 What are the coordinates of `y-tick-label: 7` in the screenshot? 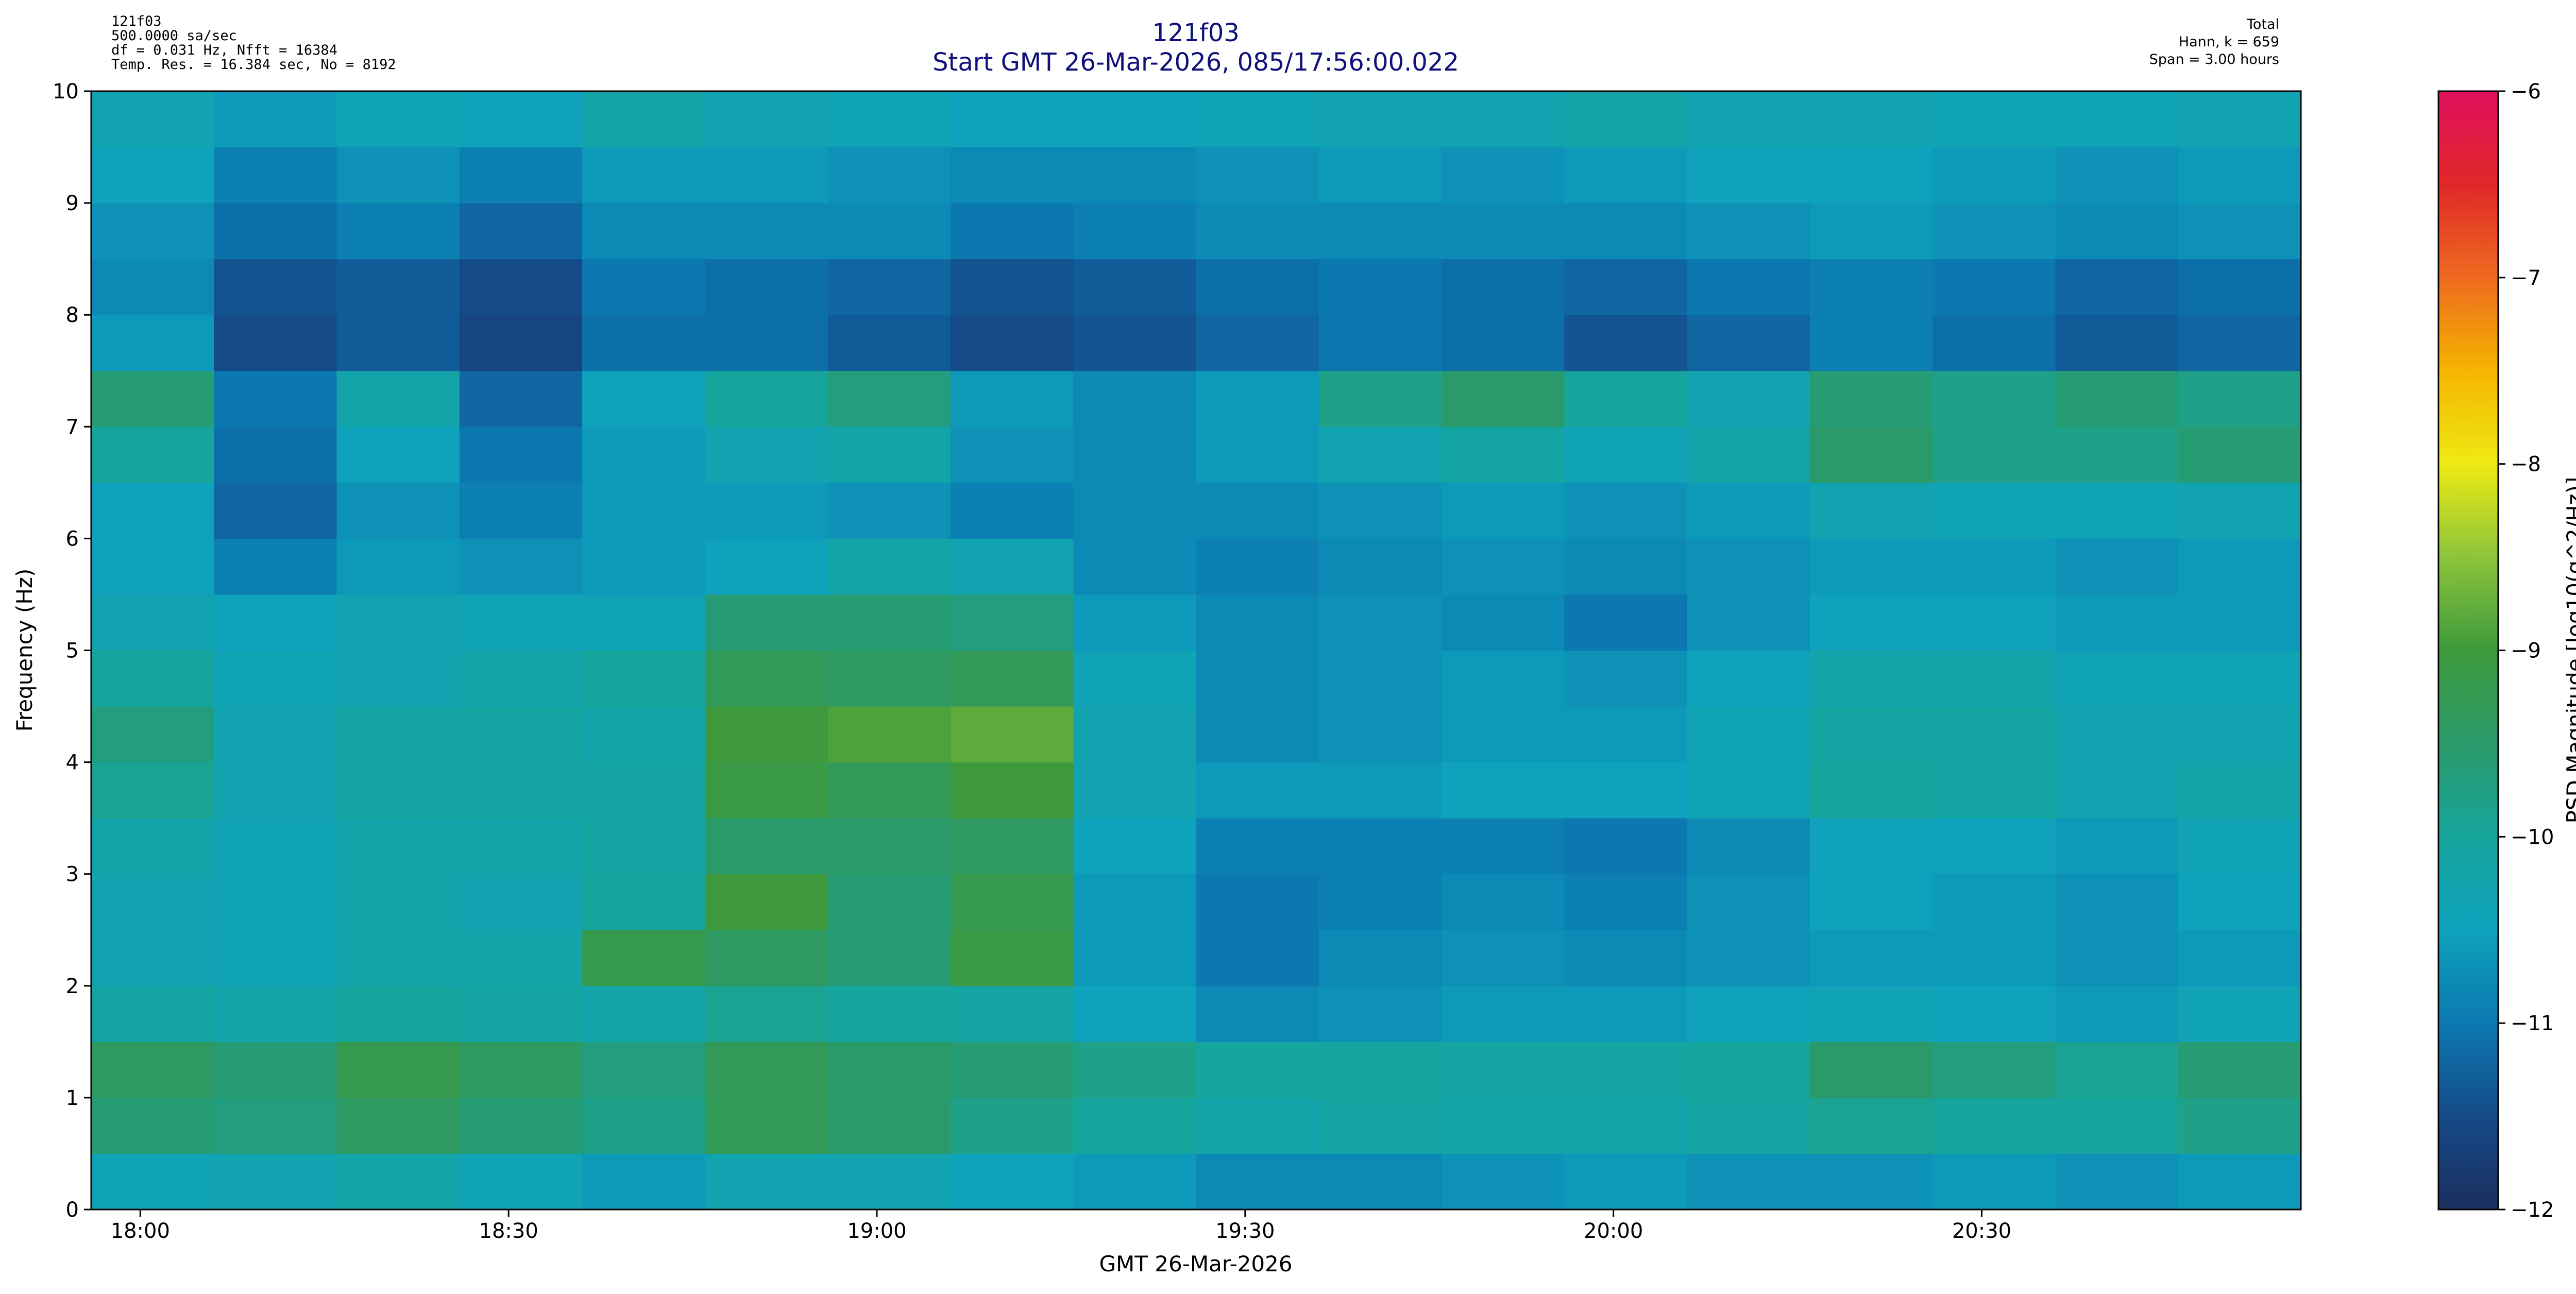 It's located at (72, 427).